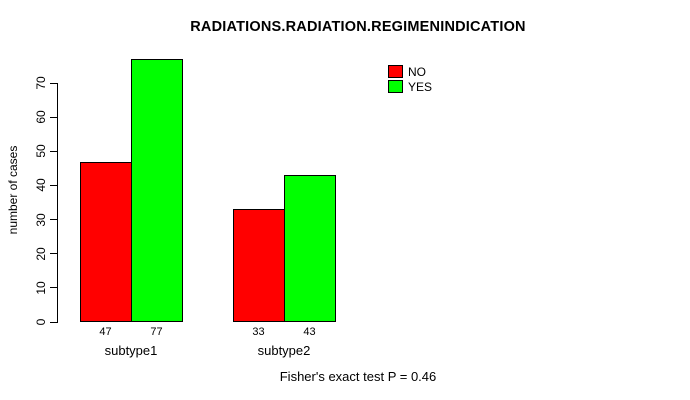  I want to click on legend-label-yes: YES, so click(420, 86).